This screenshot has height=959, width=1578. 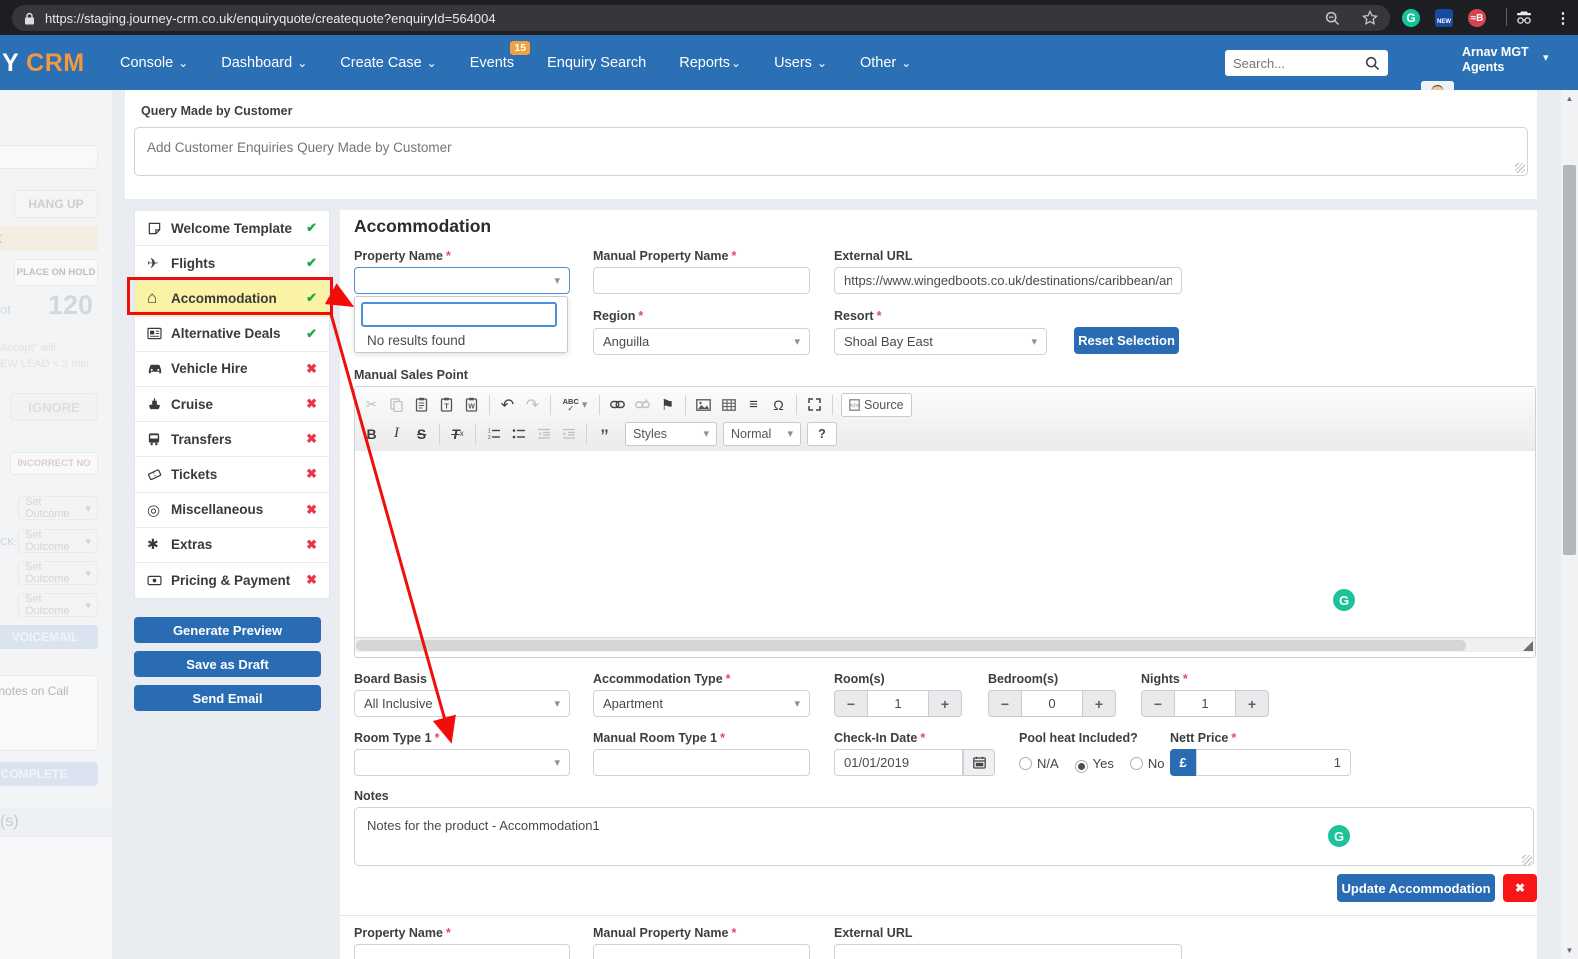 I want to click on editor-hscrollbar, so click(x=945, y=644).